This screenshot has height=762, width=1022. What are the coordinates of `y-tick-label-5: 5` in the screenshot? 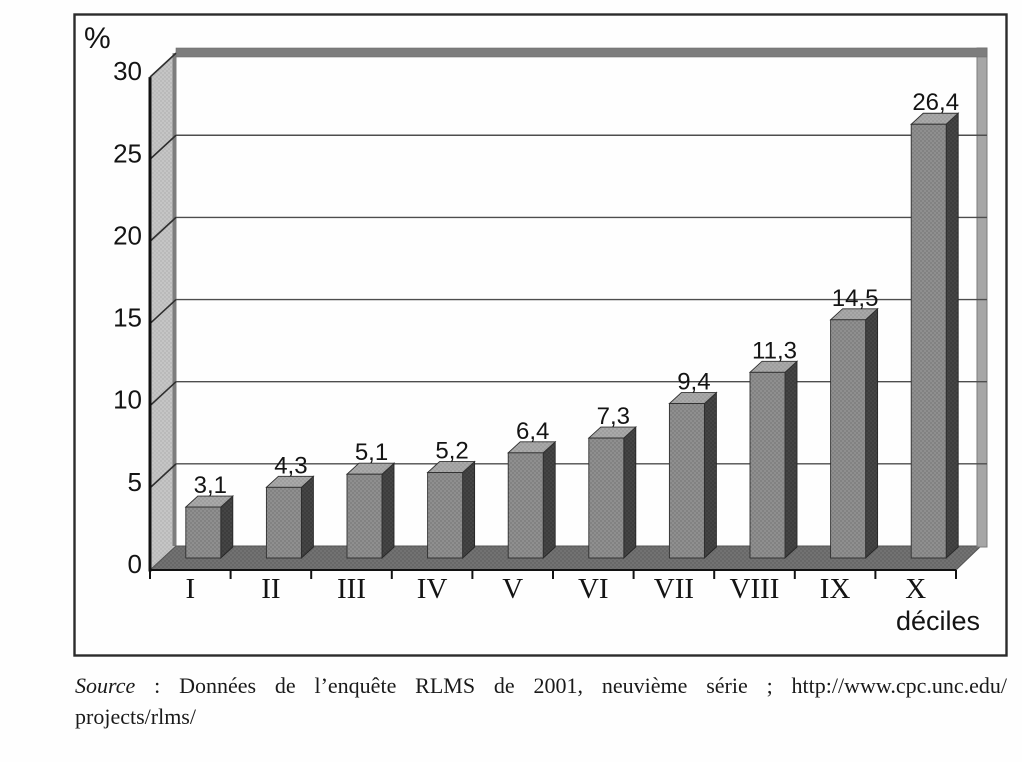 It's located at (135, 482).